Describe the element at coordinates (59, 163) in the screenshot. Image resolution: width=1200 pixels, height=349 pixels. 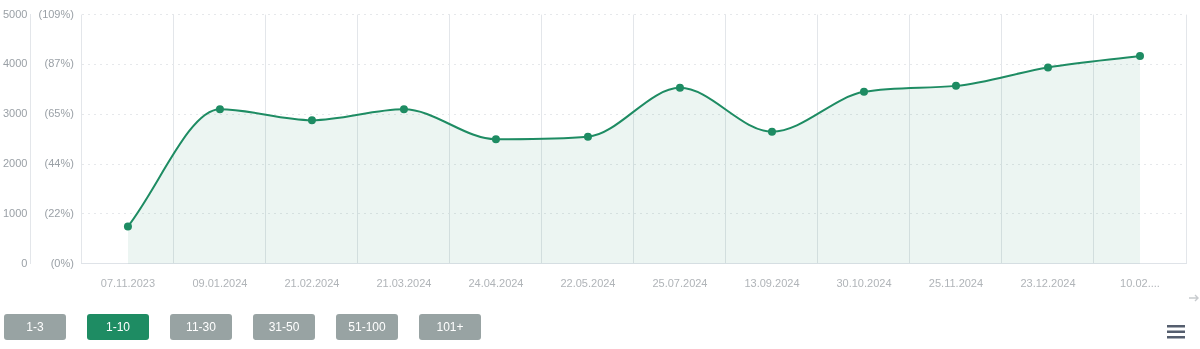
I see `y2-tick-label: (44%)` at that location.